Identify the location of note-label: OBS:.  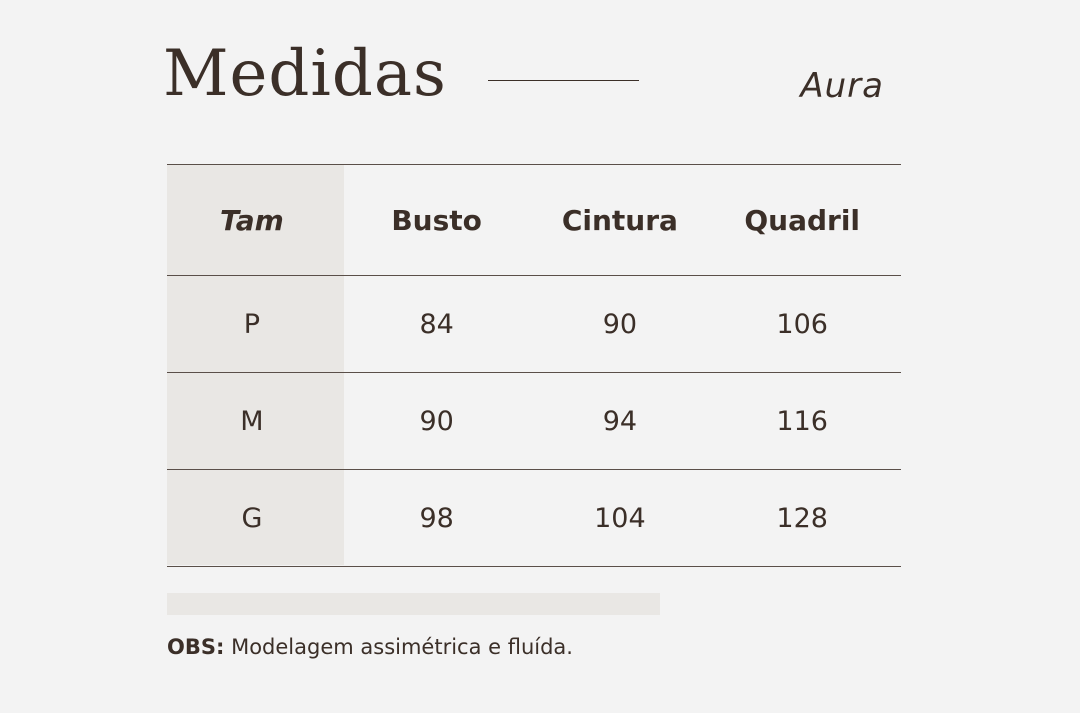
(196, 647).